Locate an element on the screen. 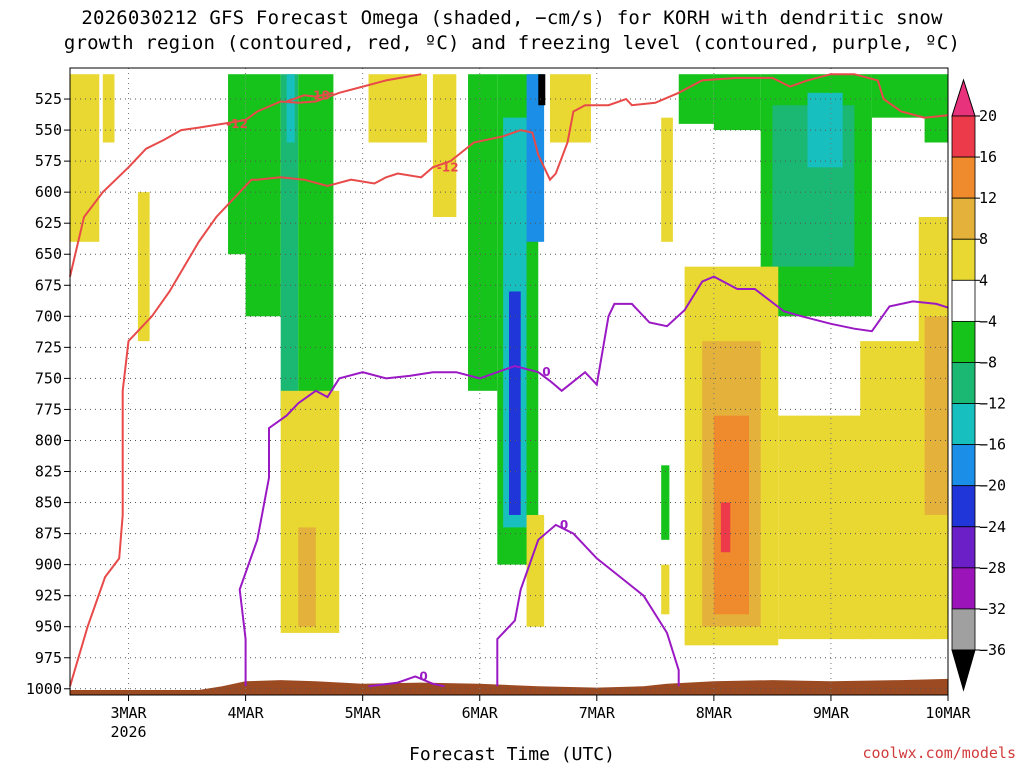  ytick-label-625: 625 is located at coordinates (48, 223).